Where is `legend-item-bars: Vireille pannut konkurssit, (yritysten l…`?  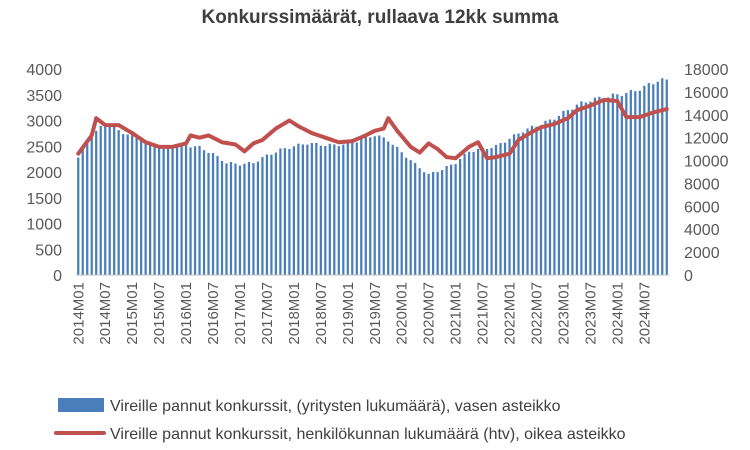 legend-item-bars: Vireille pannut konkurssit, (yritysten l… is located at coordinates (309, 406).